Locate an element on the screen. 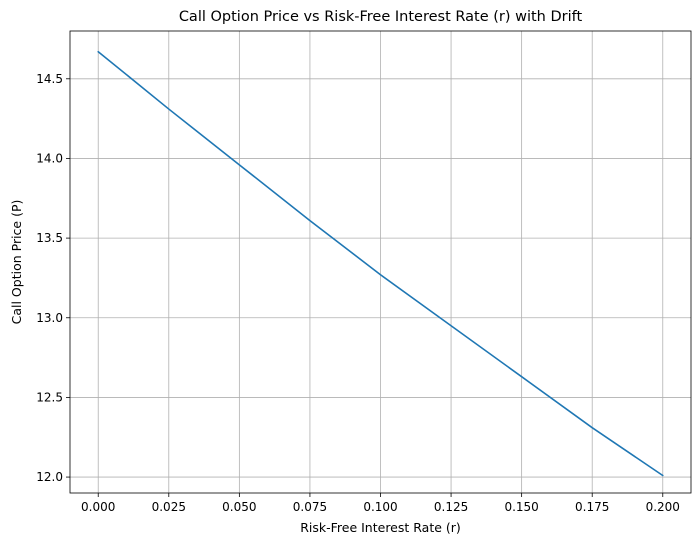 This screenshot has width=700, height=545. x-tick-label: 0.175 is located at coordinates (592, 507).